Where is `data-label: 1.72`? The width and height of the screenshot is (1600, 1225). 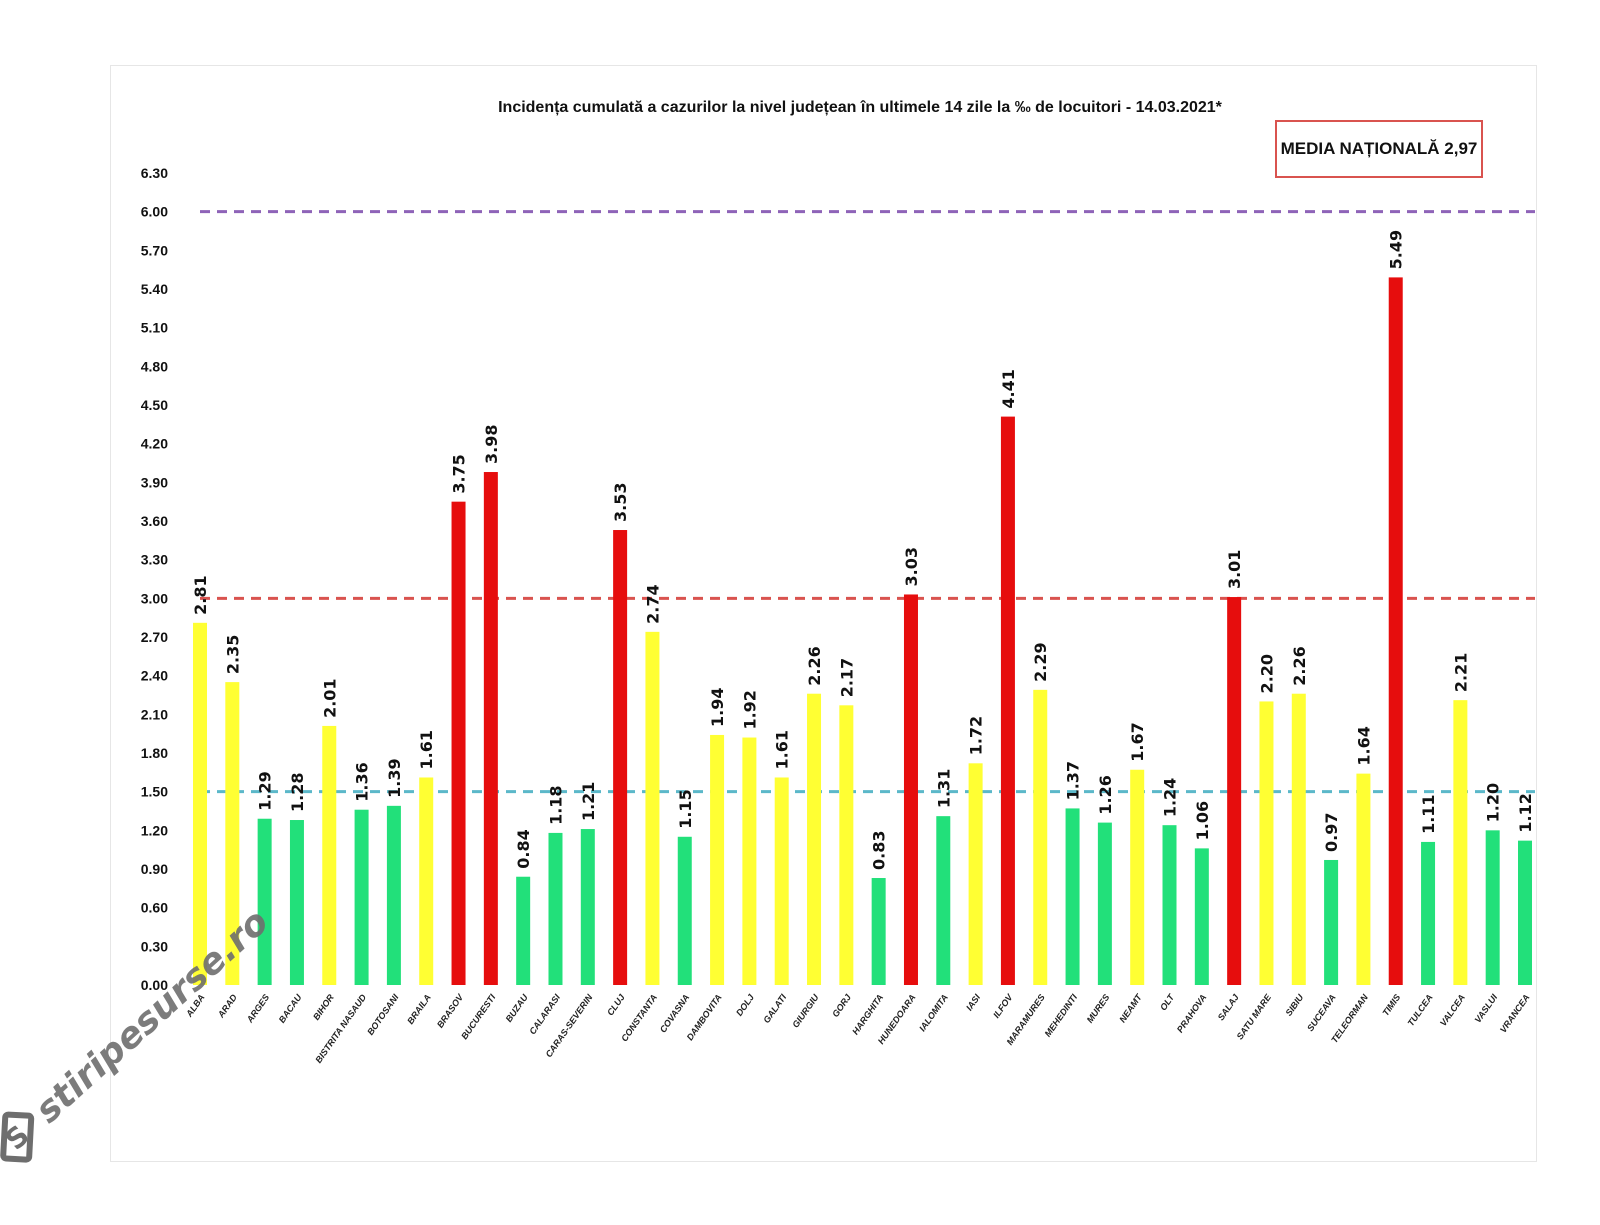 data-label: 1.72 is located at coordinates (976, 735).